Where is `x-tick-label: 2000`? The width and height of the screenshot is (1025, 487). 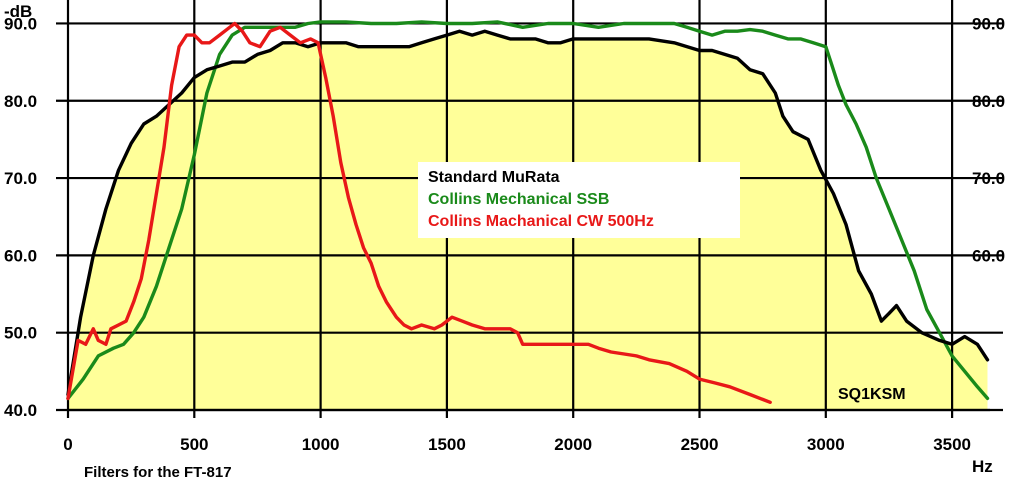
x-tick-label: 2000 is located at coordinates (573, 444).